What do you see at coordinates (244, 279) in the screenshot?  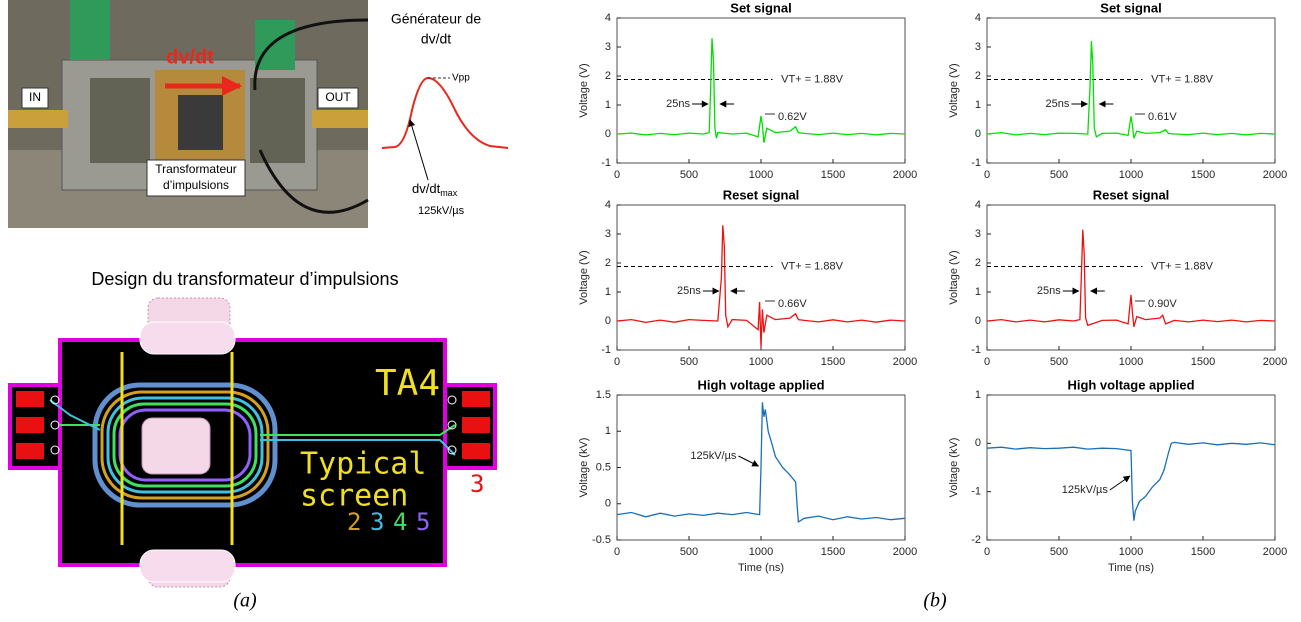 I see `design-title: Design du transformateur d’impulsions` at bounding box center [244, 279].